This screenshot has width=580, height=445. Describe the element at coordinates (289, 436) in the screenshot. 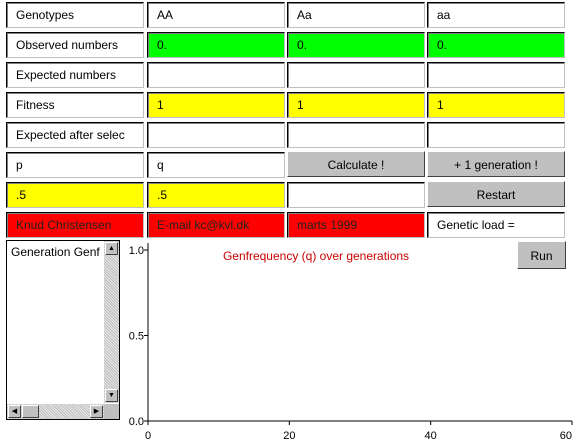

I see `x-tick-label: 20` at that location.